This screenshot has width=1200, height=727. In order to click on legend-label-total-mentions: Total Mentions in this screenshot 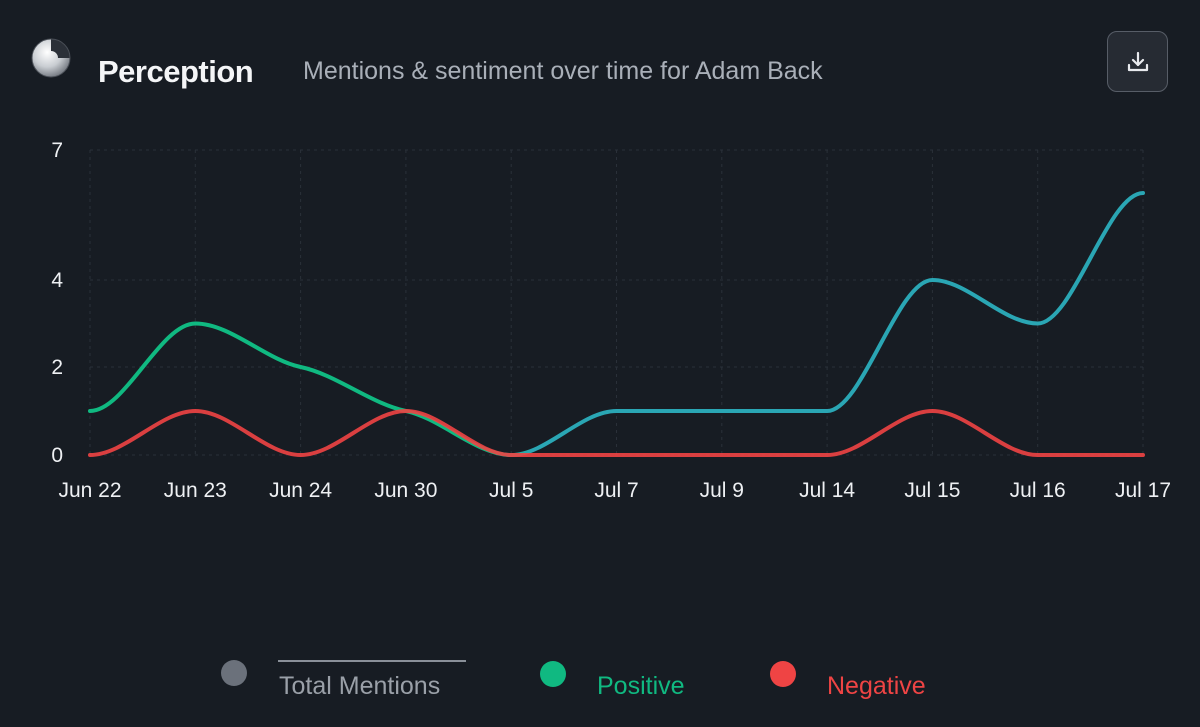, I will do `click(360, 686)`.